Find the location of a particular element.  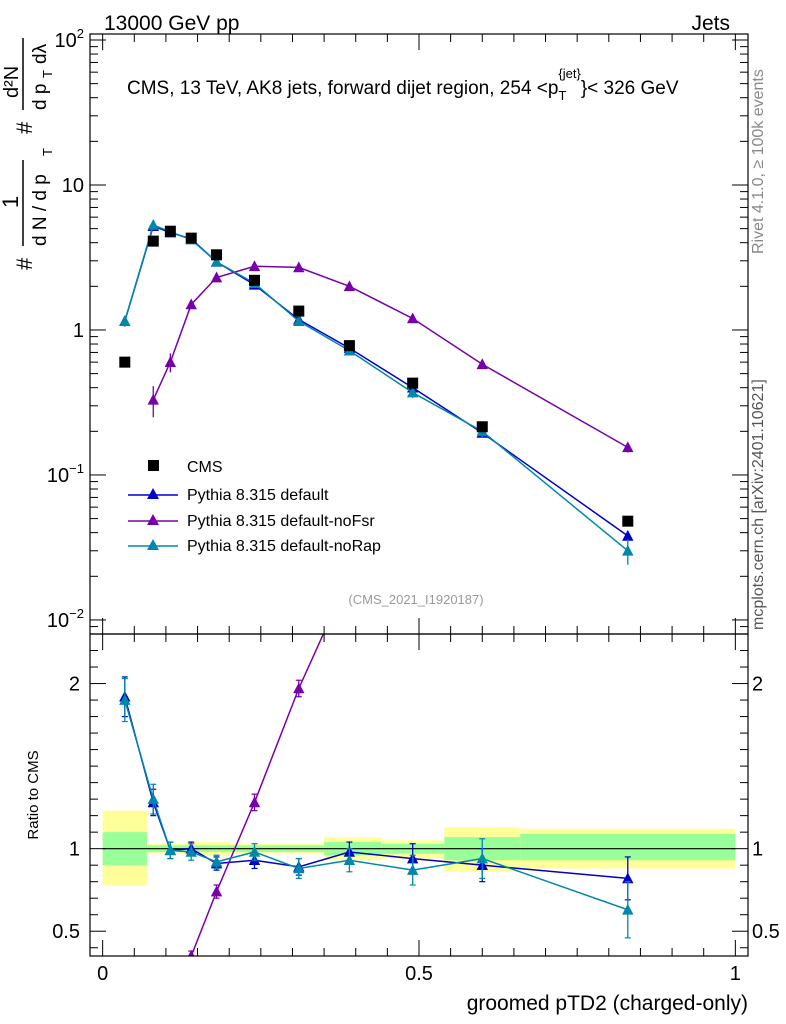

ratio-tick-label-left-0: 0.5 is located at coordinates (66, 932).